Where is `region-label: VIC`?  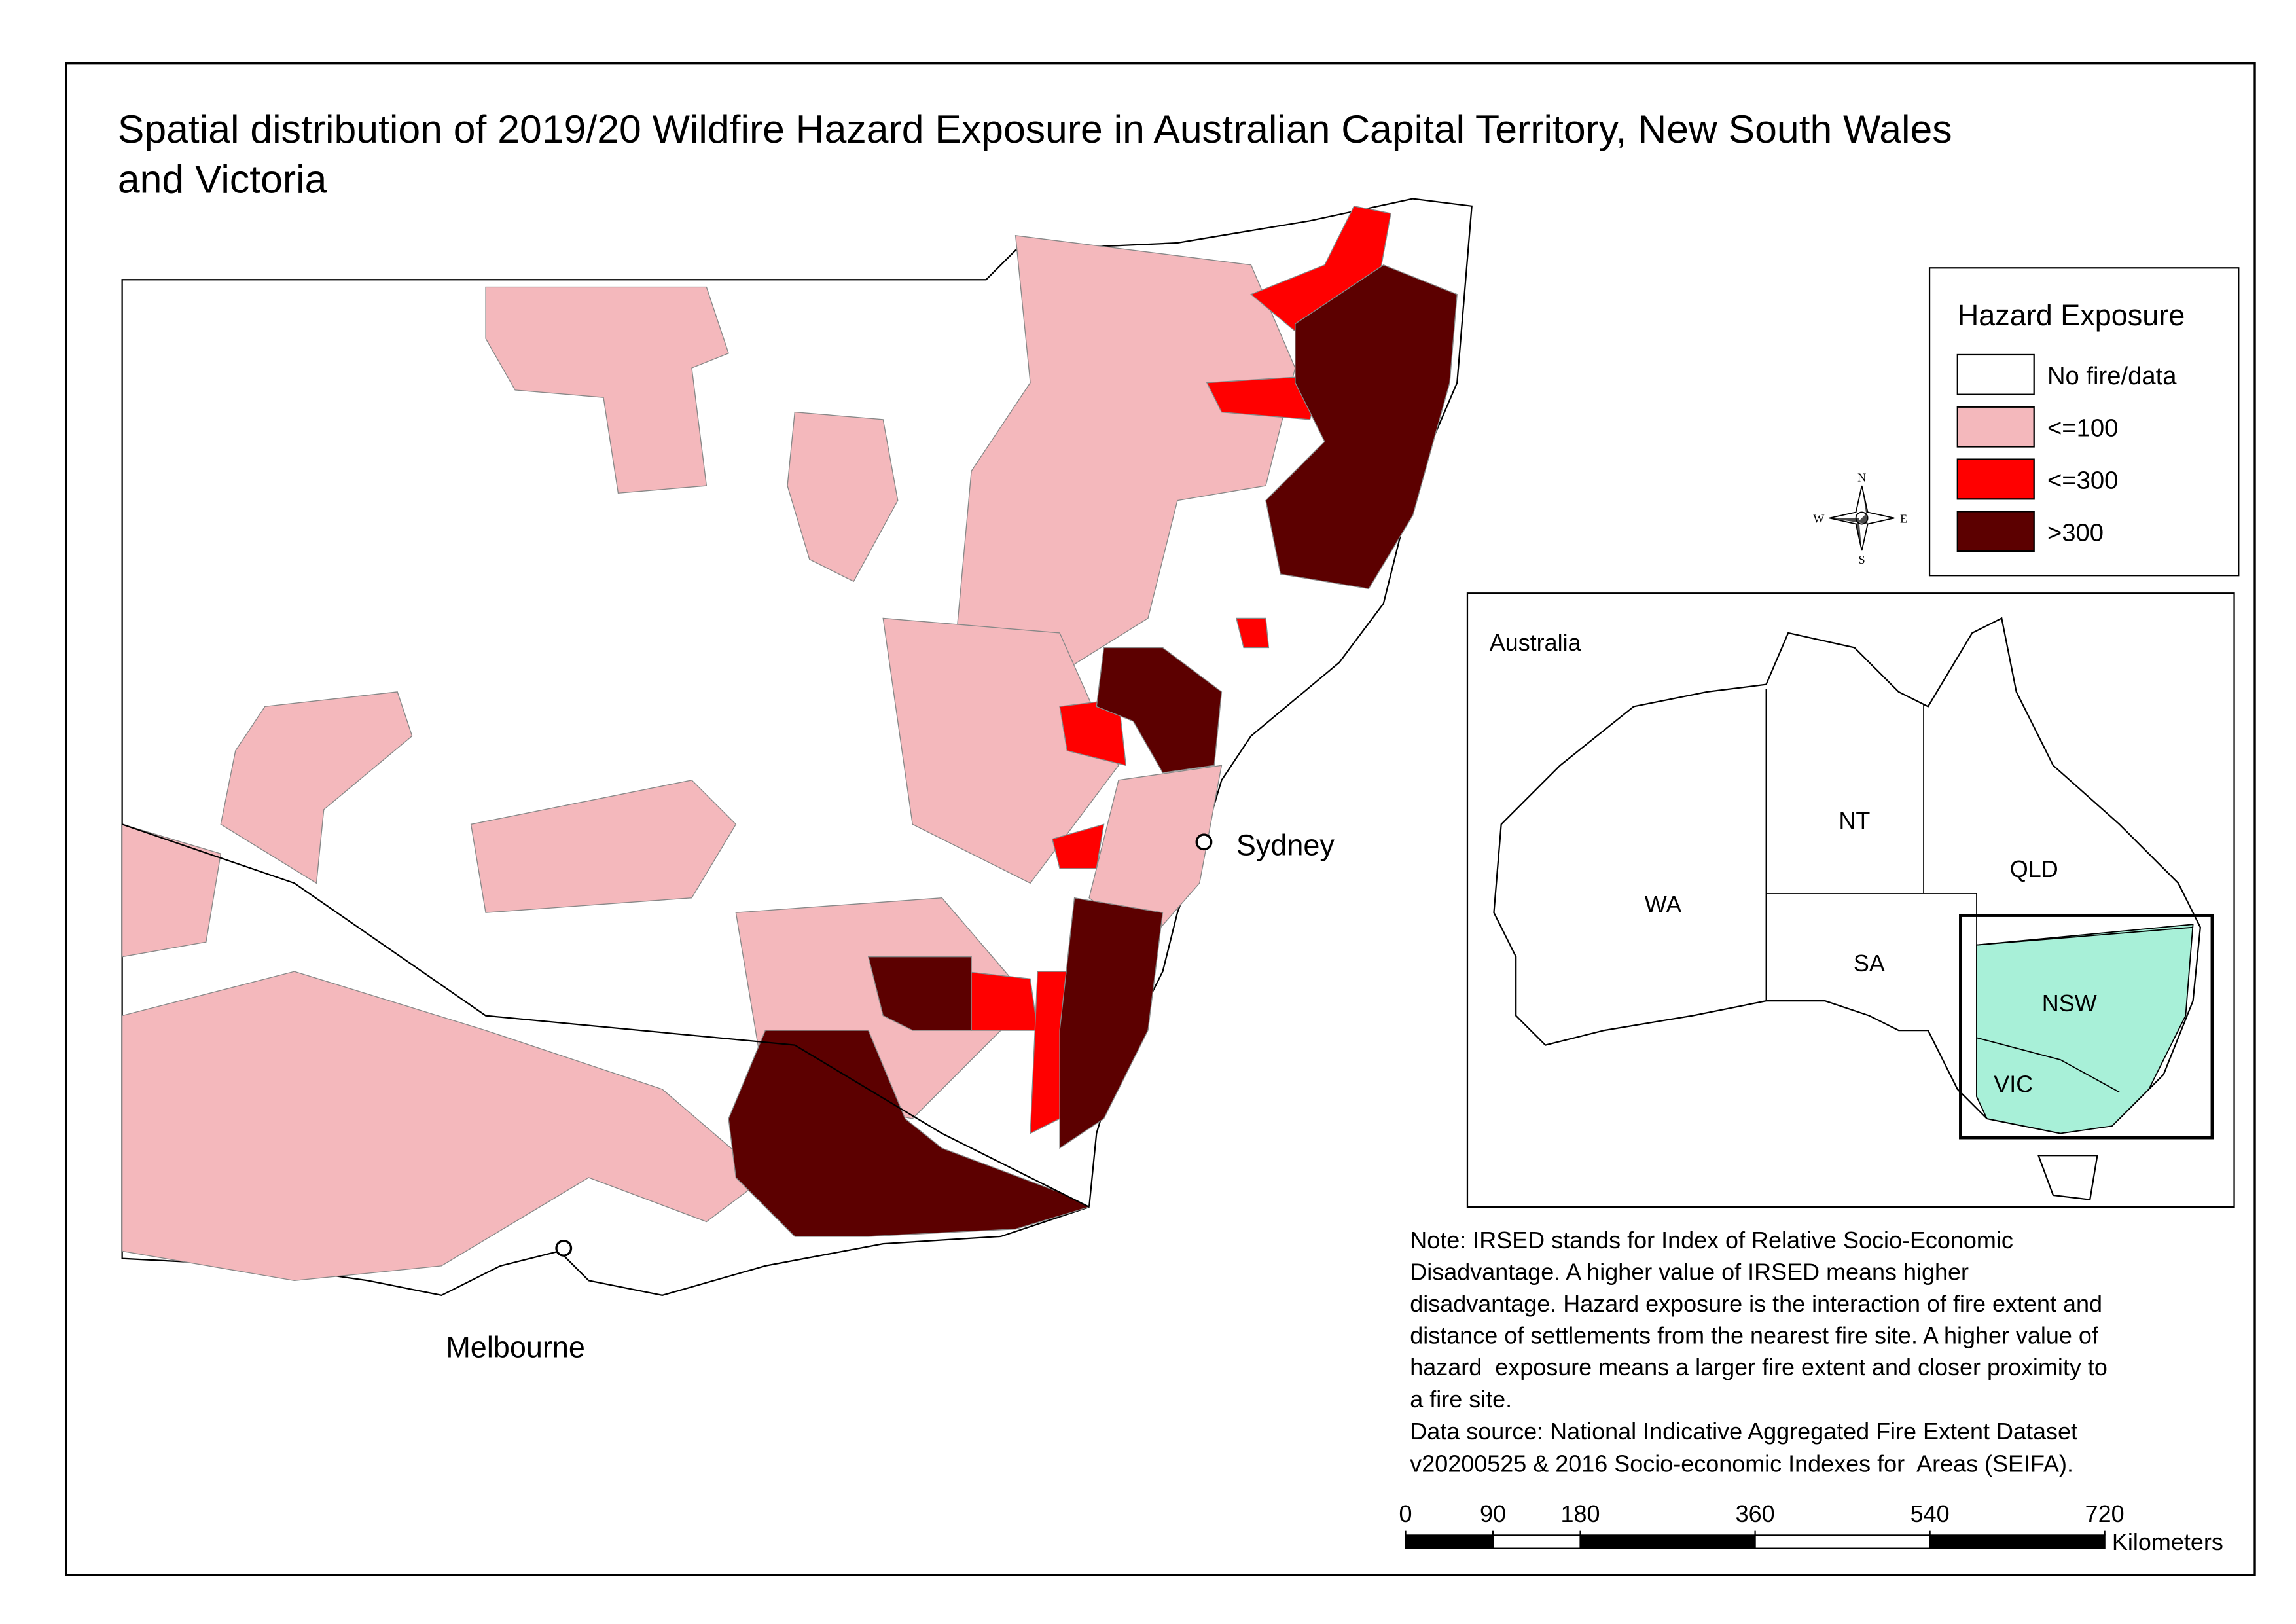 region-label: VIC is located at coordinates (2013, 1084).